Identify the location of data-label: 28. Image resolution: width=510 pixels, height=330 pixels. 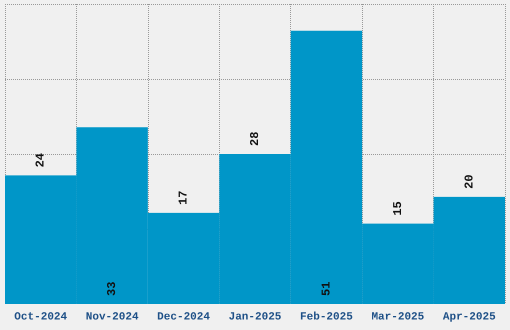
(255, 139).